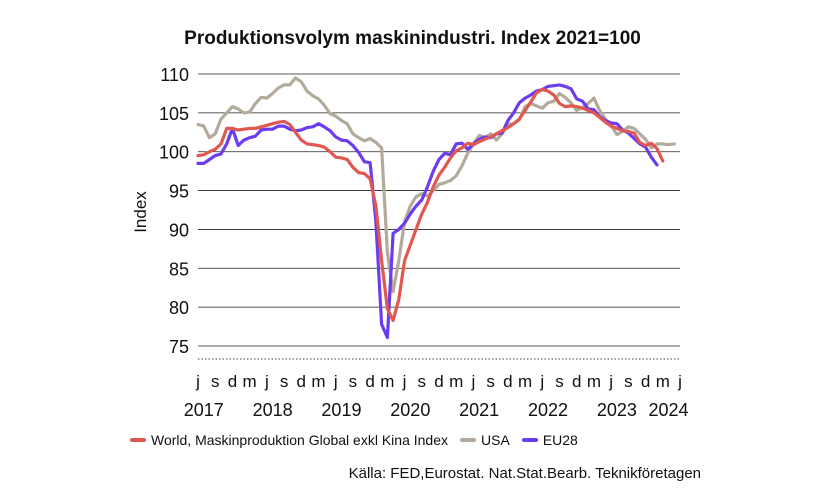 This screenshot has width=825, height=499. What do you see at coordinates (179, 192) in the screenshot?
I see `y-tick-label: 95` at bounding box center [179, 192].